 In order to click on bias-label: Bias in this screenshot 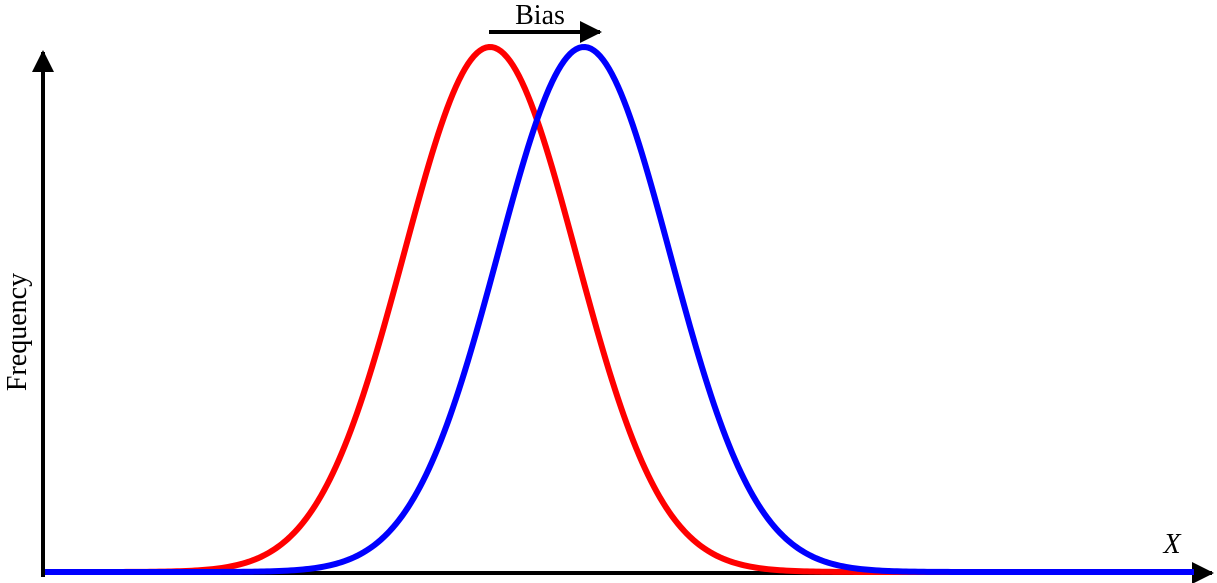, I will do `click(540, 15)`.